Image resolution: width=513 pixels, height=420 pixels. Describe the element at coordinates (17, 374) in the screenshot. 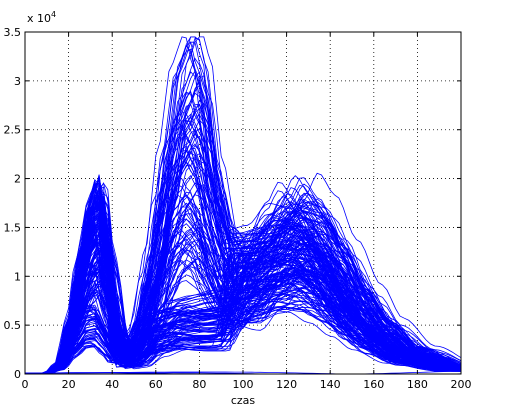

I see `y-tick-label: 0` at that location.